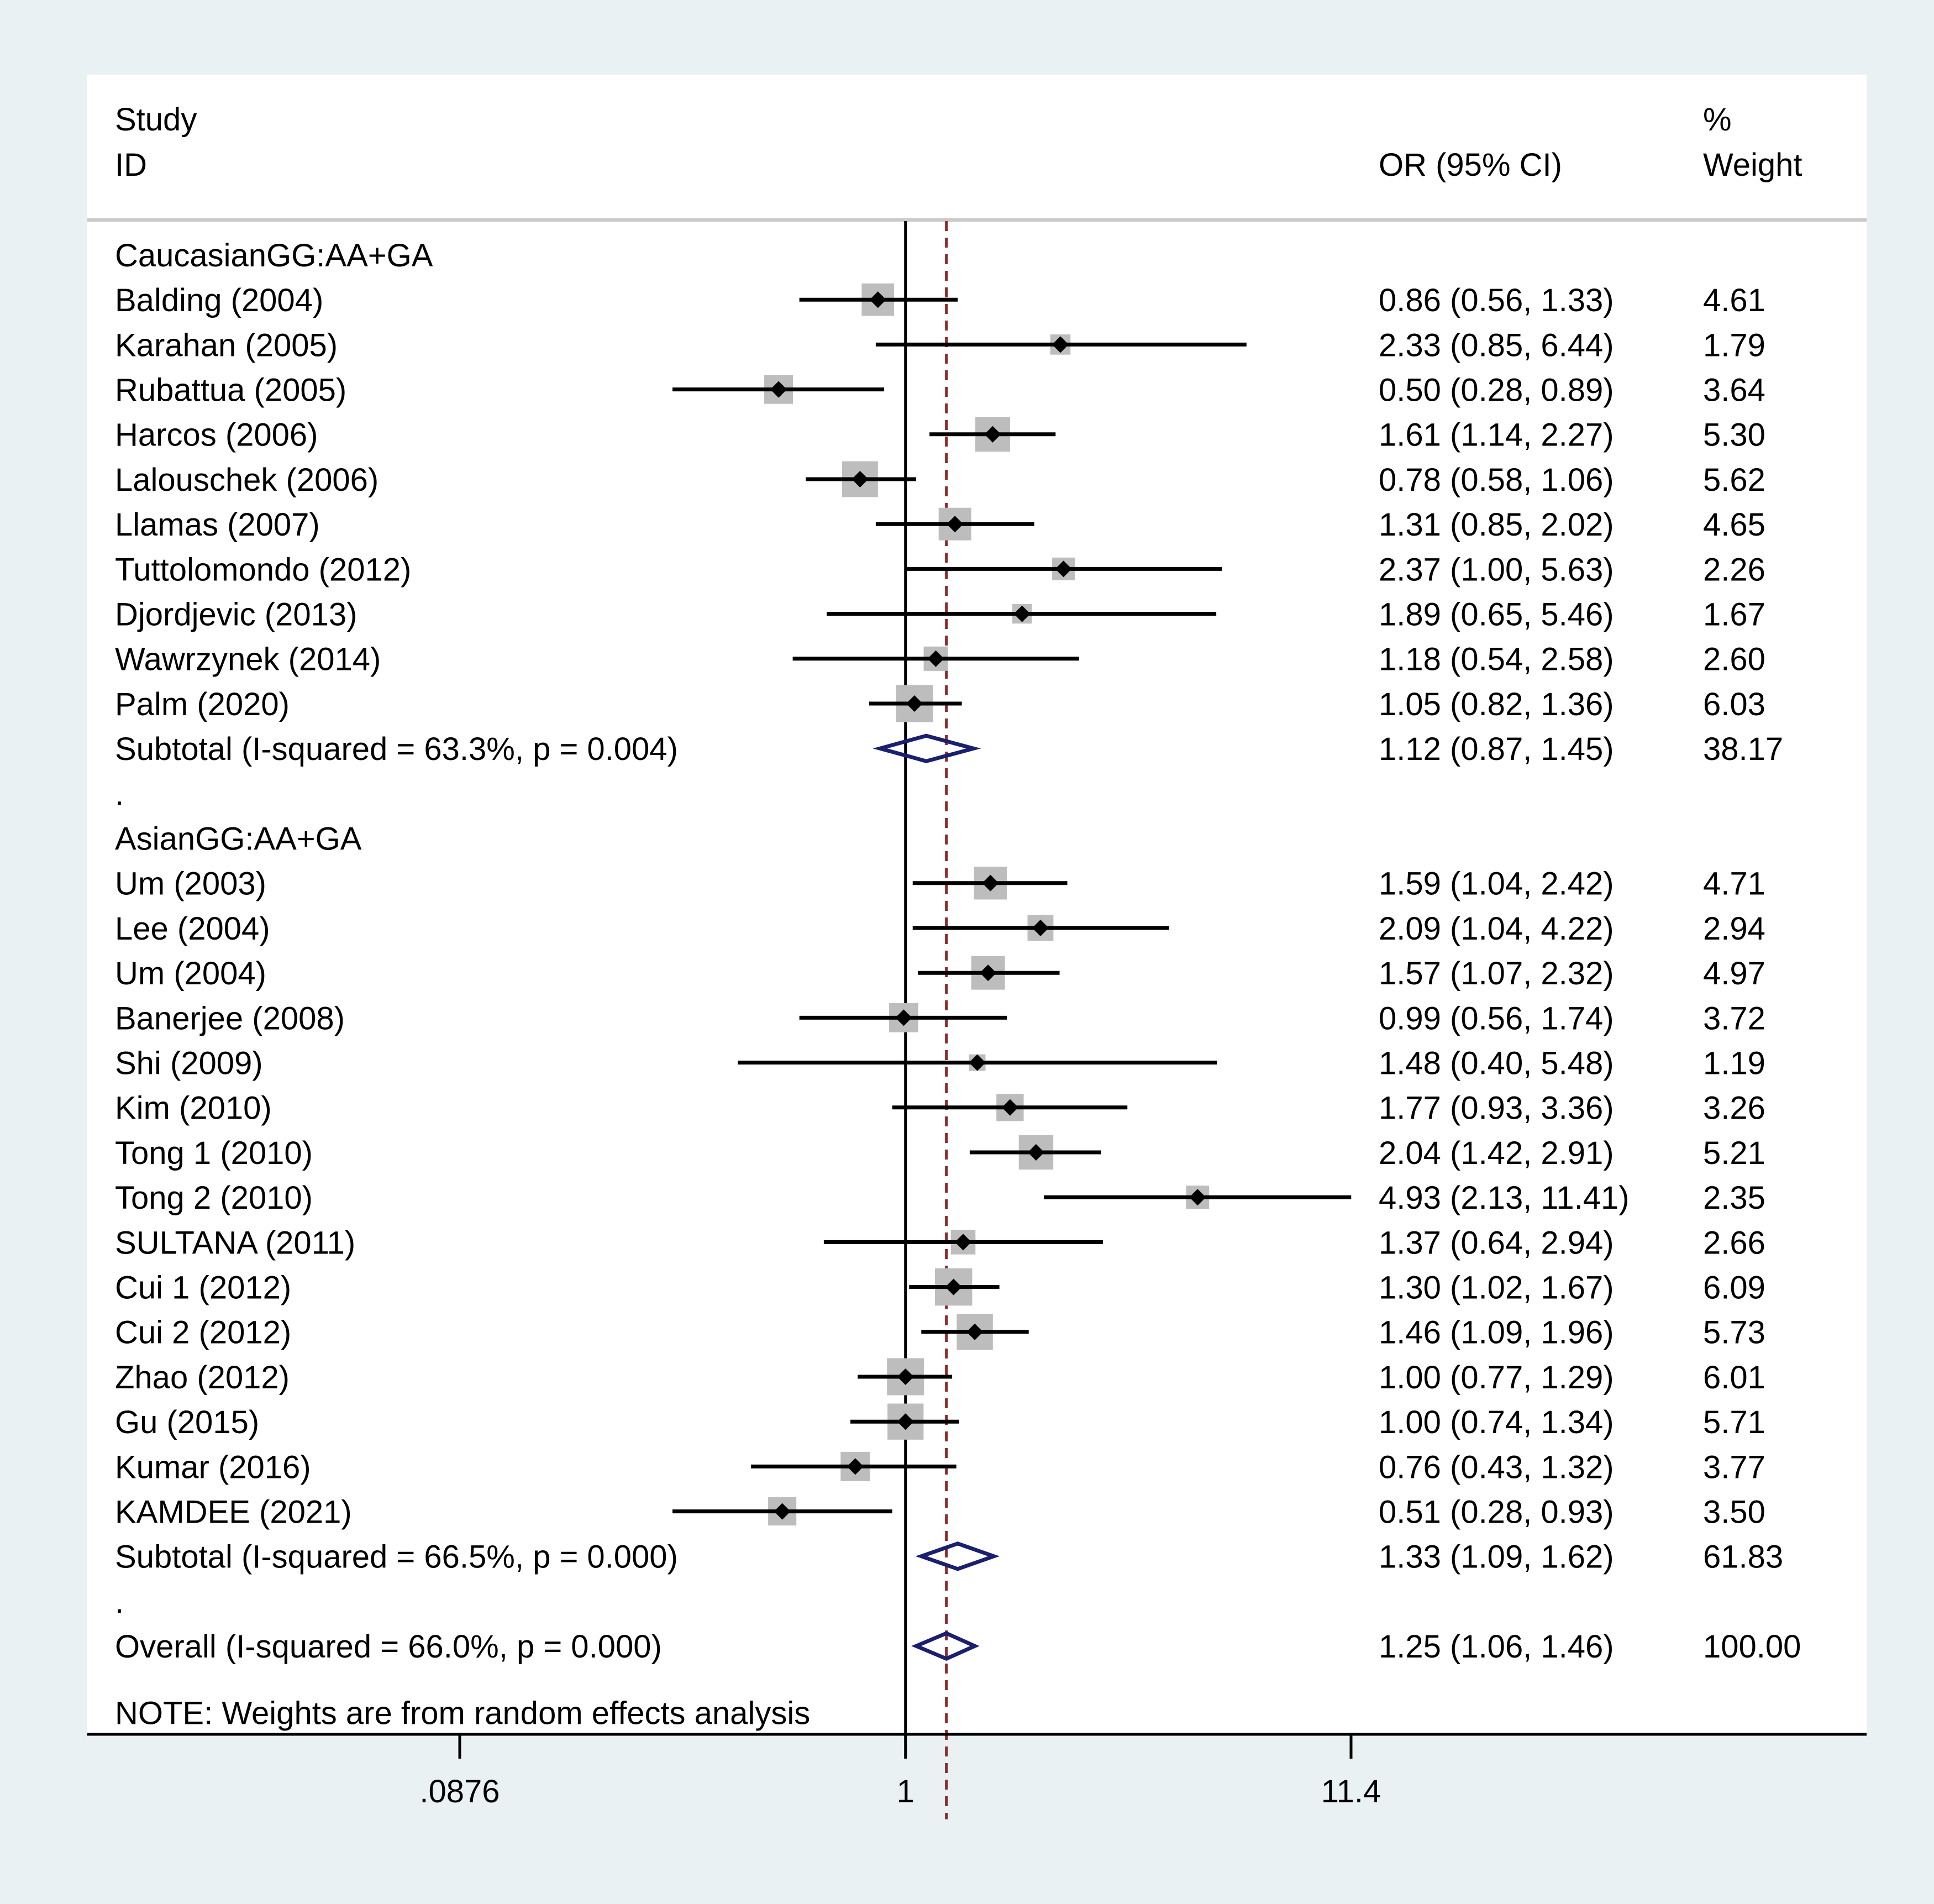 The image size is (1934, 1904). I want to click on or-ci-value: 4.93 (2.13, 11.41), so click(1504, 1198).